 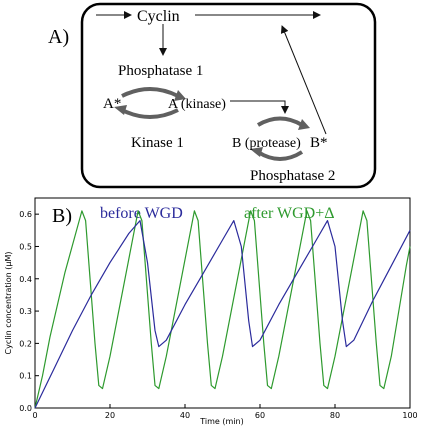 What do you see at coordinates (335, 415) in the screenshot?
I see `x-tick-label: 80` at bounding box center [335, 415].